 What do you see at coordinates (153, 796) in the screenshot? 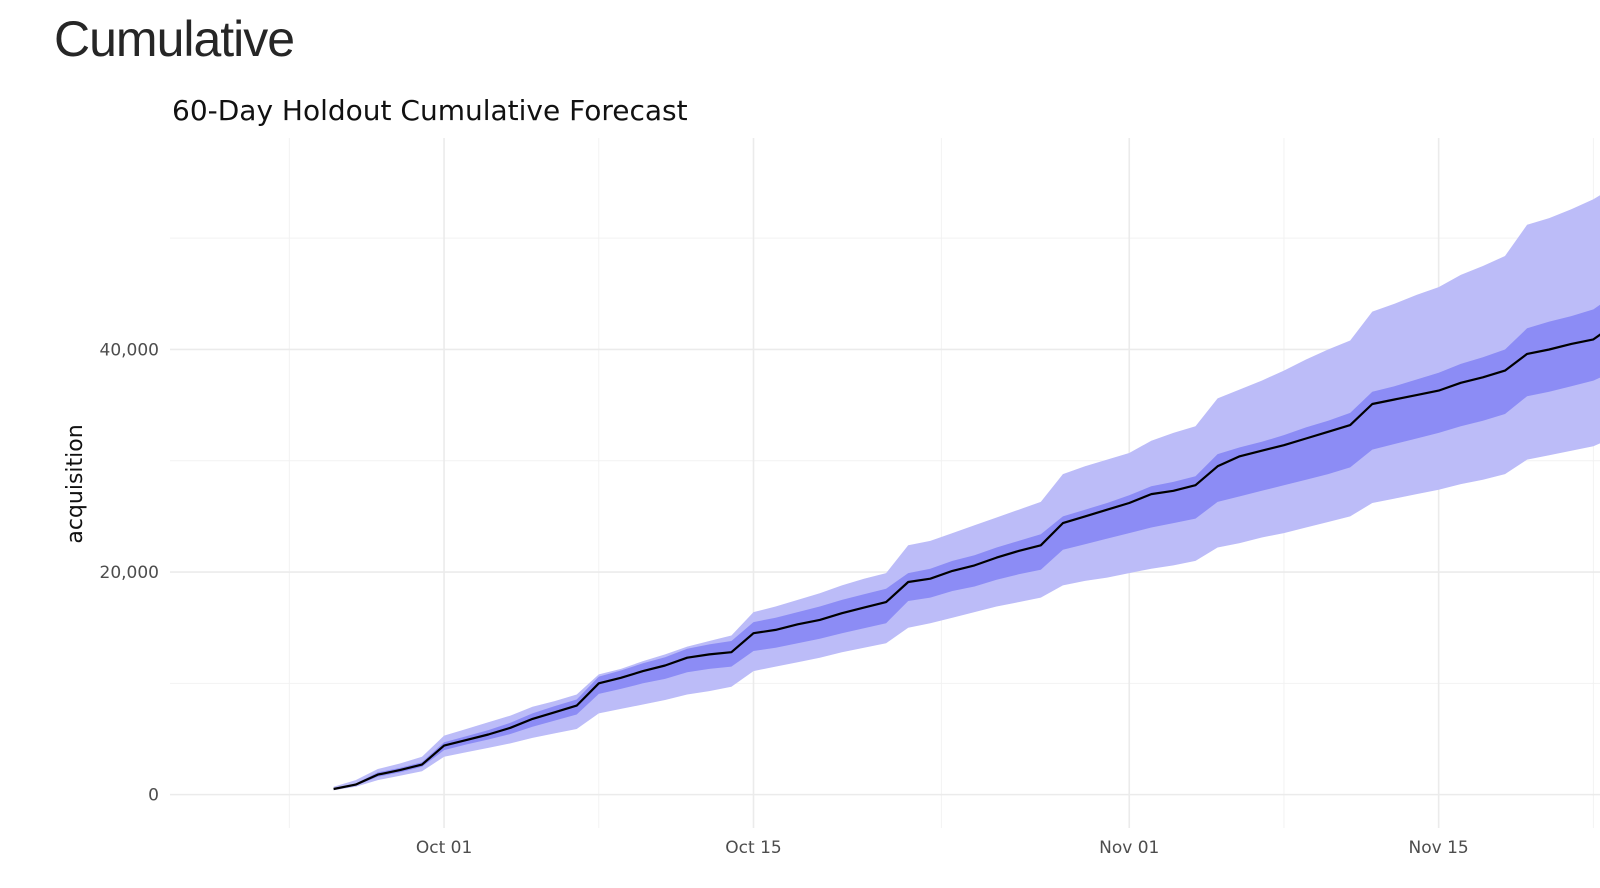
I see `y-tick-label: 0` at bounding box center [153, 796].